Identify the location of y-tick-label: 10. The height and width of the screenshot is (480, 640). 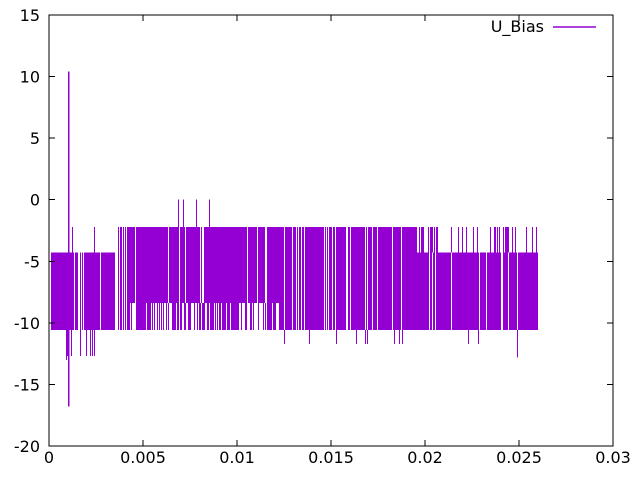
(30, 77).